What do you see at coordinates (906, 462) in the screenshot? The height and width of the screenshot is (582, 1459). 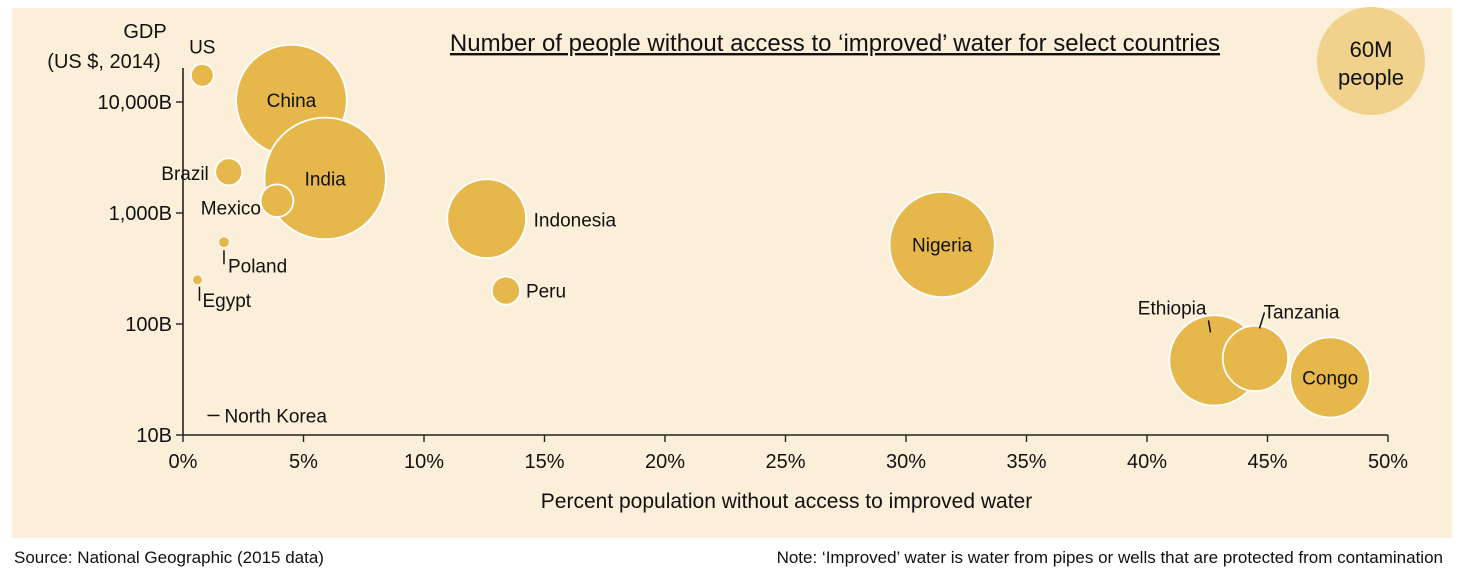 I see `x-tick-label: 30%` at bounding box center [906, 462].